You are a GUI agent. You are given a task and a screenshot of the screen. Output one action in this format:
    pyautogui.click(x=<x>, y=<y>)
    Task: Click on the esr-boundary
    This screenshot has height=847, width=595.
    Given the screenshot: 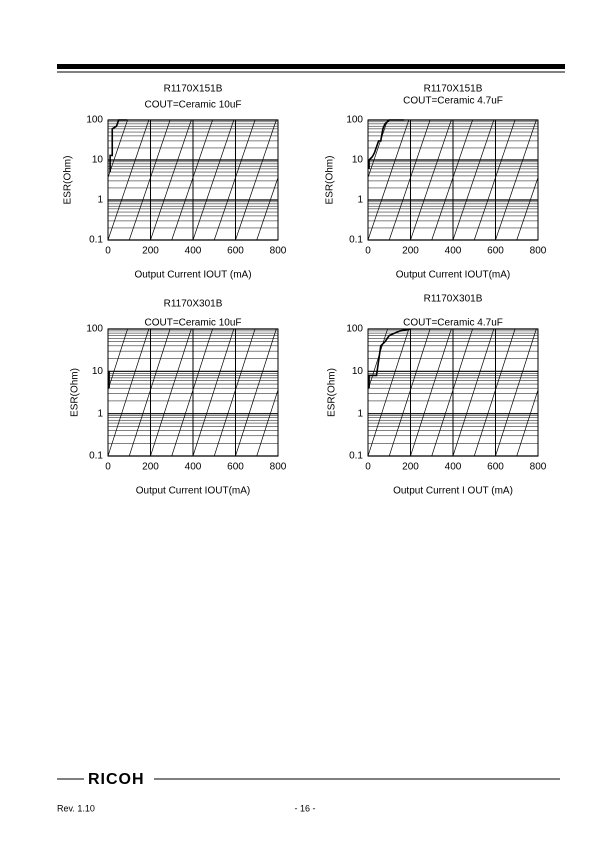 What is the action you would take?
    pyautogui.click(x=386, y=144)
    